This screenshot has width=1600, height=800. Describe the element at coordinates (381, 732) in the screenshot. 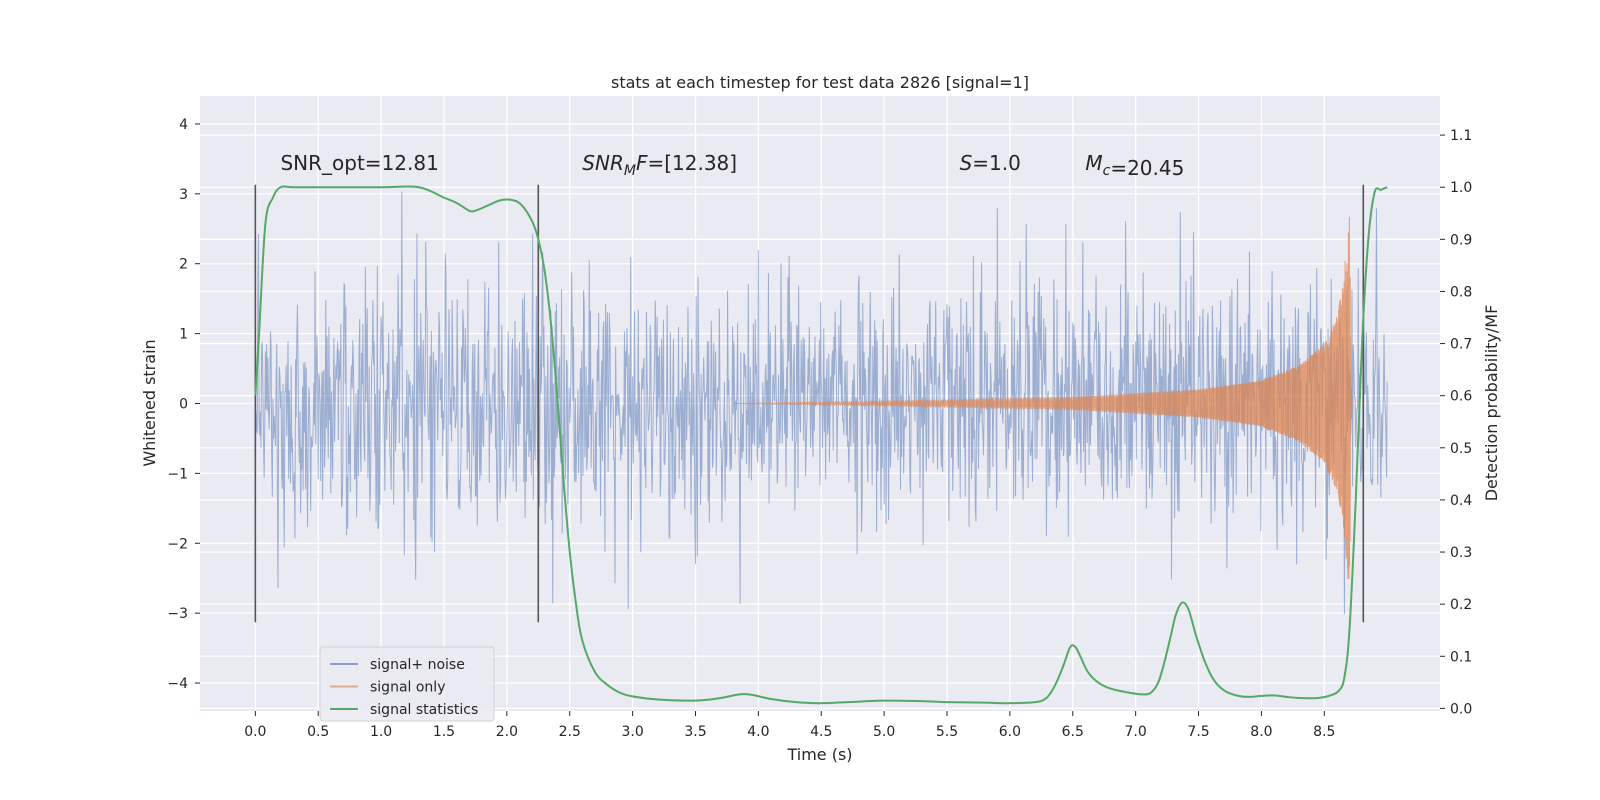

I see `x-tick-label: 1.0` at that location.